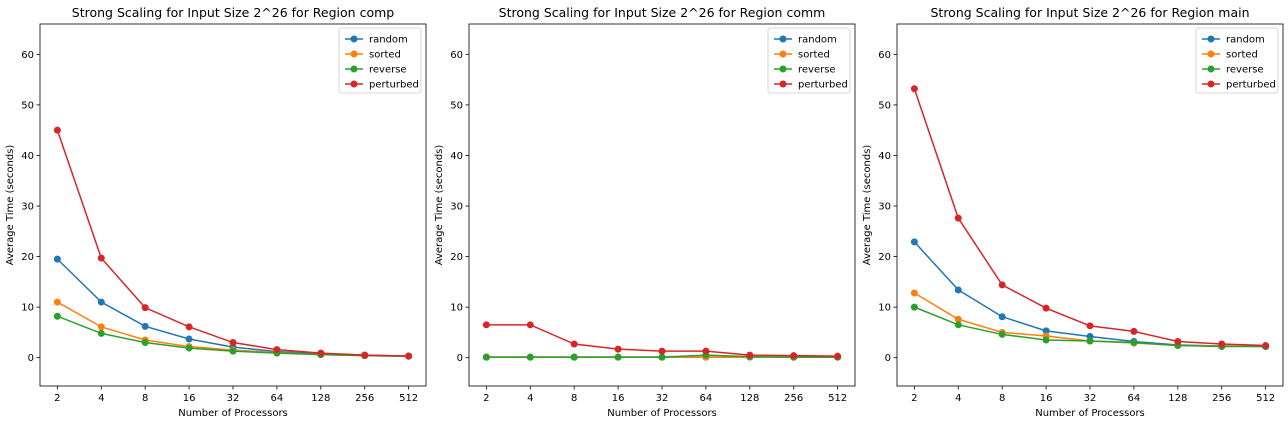 This screenshot has height=424, width=1288. What do you see at coordinates (884, 207) in the screenshot?
I see `y-tick-label: 30` at bounding box center [884, 207].